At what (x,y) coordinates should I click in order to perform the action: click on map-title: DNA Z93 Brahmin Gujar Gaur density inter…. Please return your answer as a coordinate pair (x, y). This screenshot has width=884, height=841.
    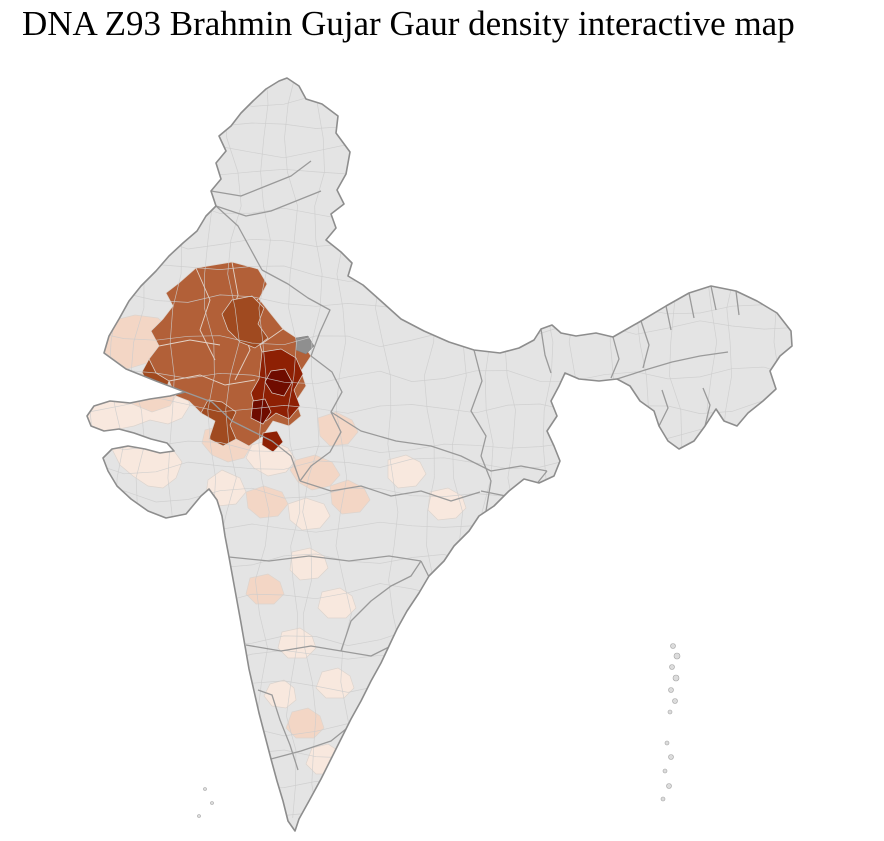
    Looking at the image, I should click on (408, 23).